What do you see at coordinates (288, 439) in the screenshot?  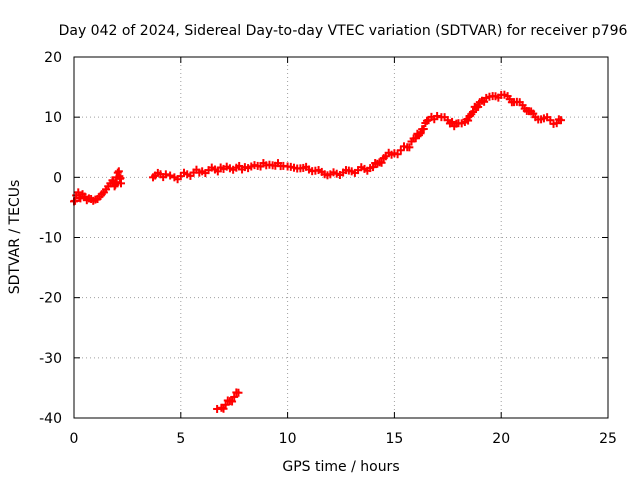 I see `x-tick-label: 10` at bounding box center [288, 439].